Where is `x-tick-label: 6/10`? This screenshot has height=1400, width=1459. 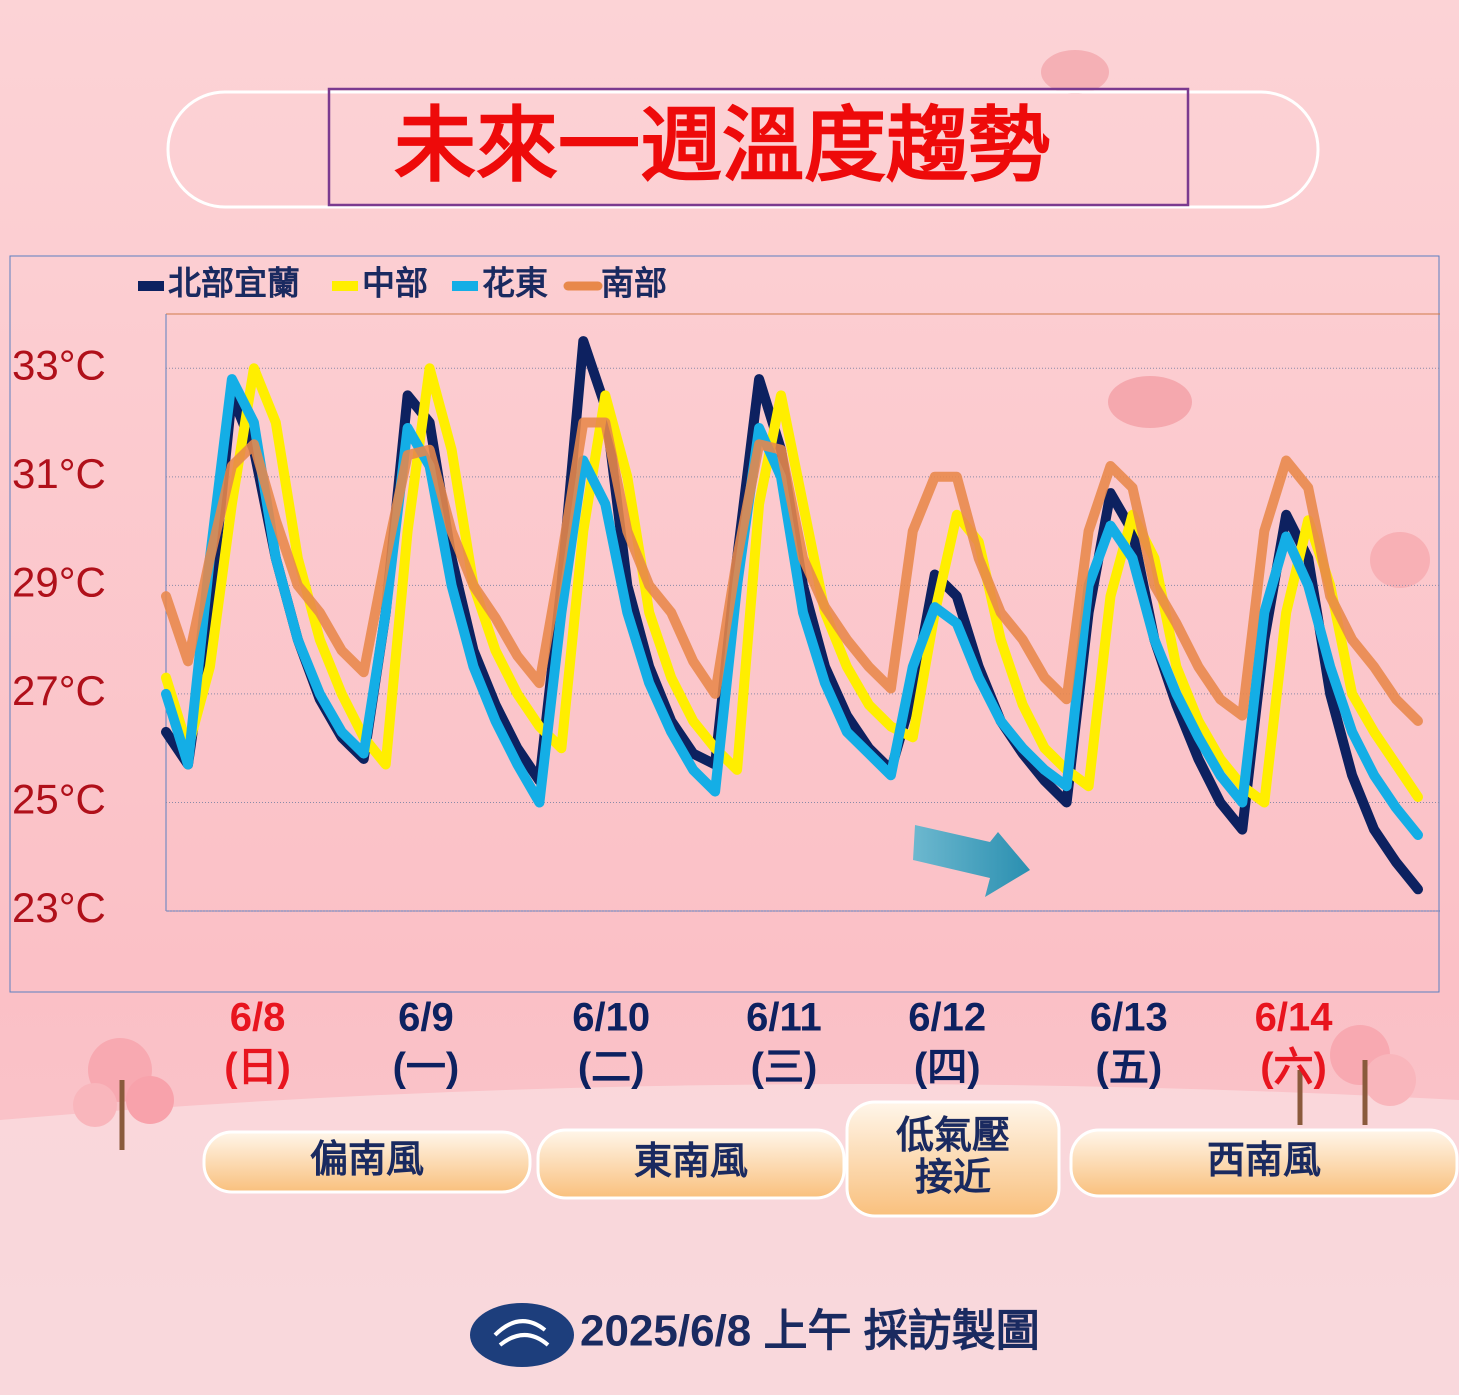 x-tick-label: 6/10 is located at coordinates (611, 1018).